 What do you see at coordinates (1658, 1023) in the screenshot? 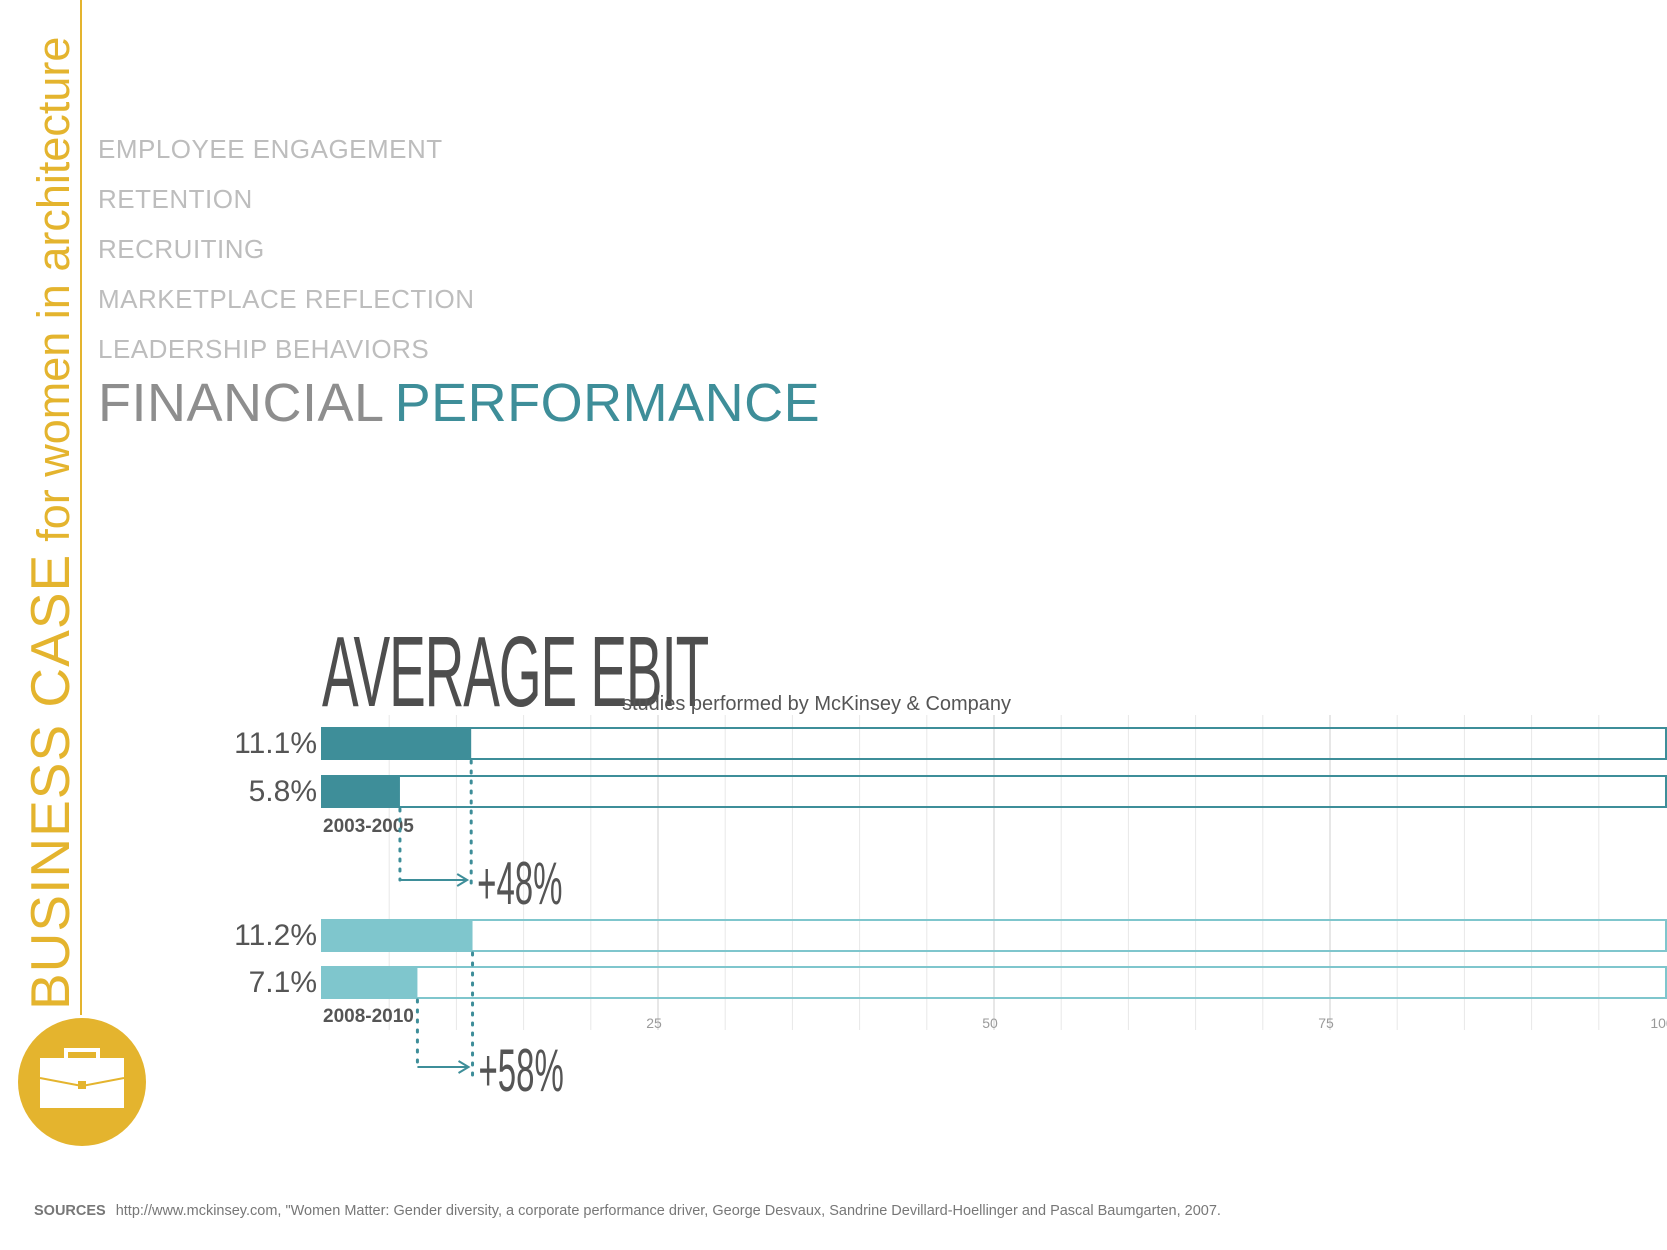
I see `tick-label: 100` at bounding box center [1658, 1023].